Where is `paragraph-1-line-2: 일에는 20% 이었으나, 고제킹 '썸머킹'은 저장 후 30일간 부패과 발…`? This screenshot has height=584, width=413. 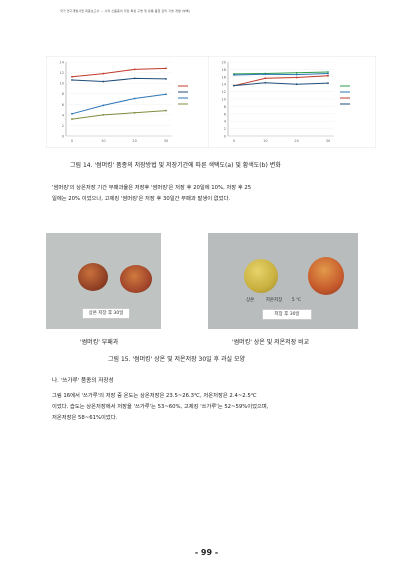
paragraph-1-line-2: 일에는 20% 이었으나, 고제킹 '썸머킹'은 저장 후 30일간 부패과 발… is located at coordinates (141, 199).